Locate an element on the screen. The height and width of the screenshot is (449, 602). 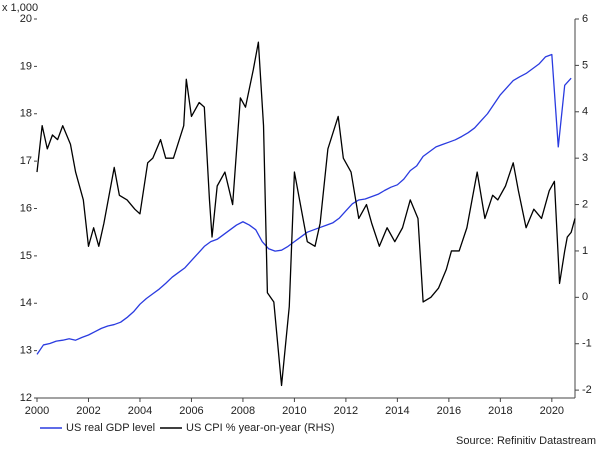
y-tick-label: 15 is located at coordinates (26, 256).